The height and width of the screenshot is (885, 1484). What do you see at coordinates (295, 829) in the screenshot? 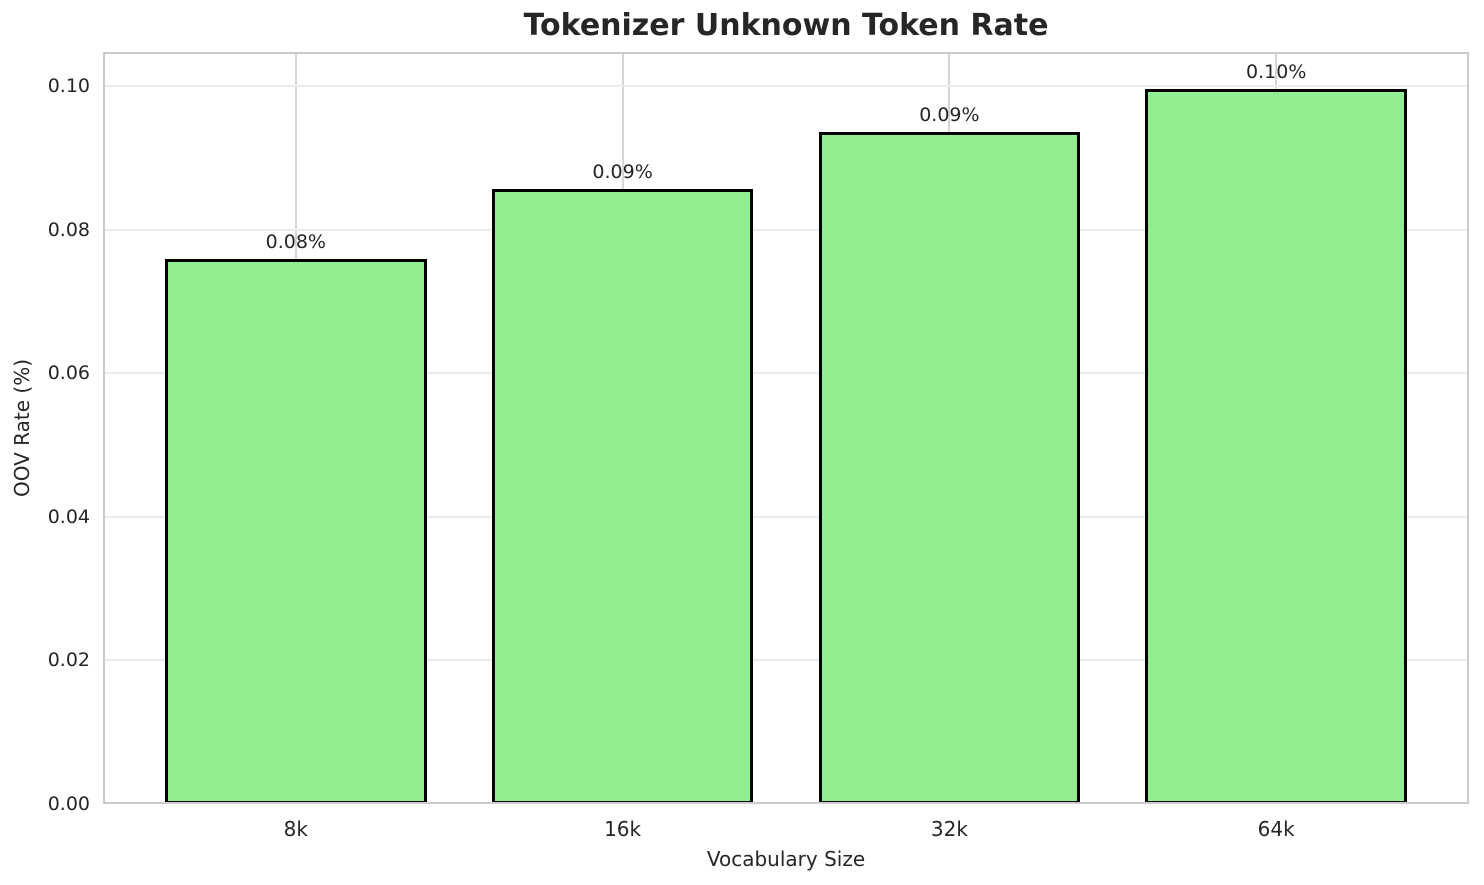
I see `x-tick-label: 8k` at bounding box center [295, 829].